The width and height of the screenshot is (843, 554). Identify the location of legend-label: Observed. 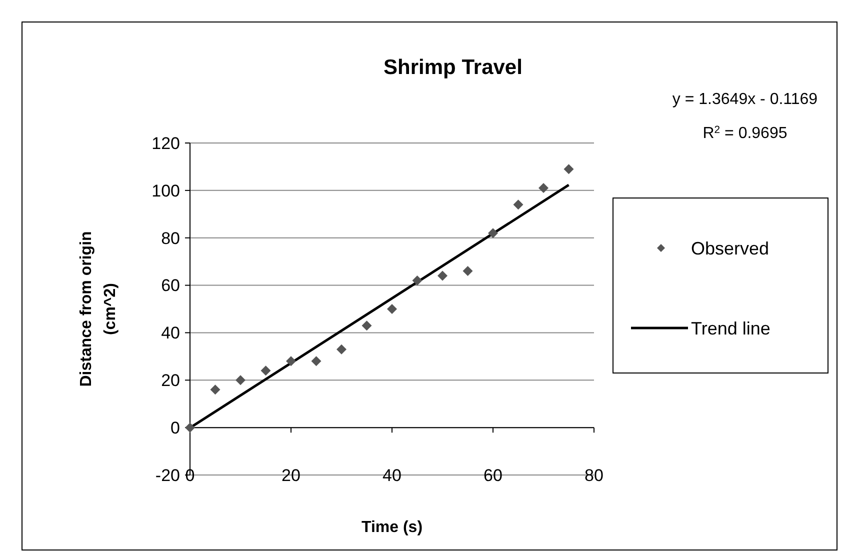
(730, 248).